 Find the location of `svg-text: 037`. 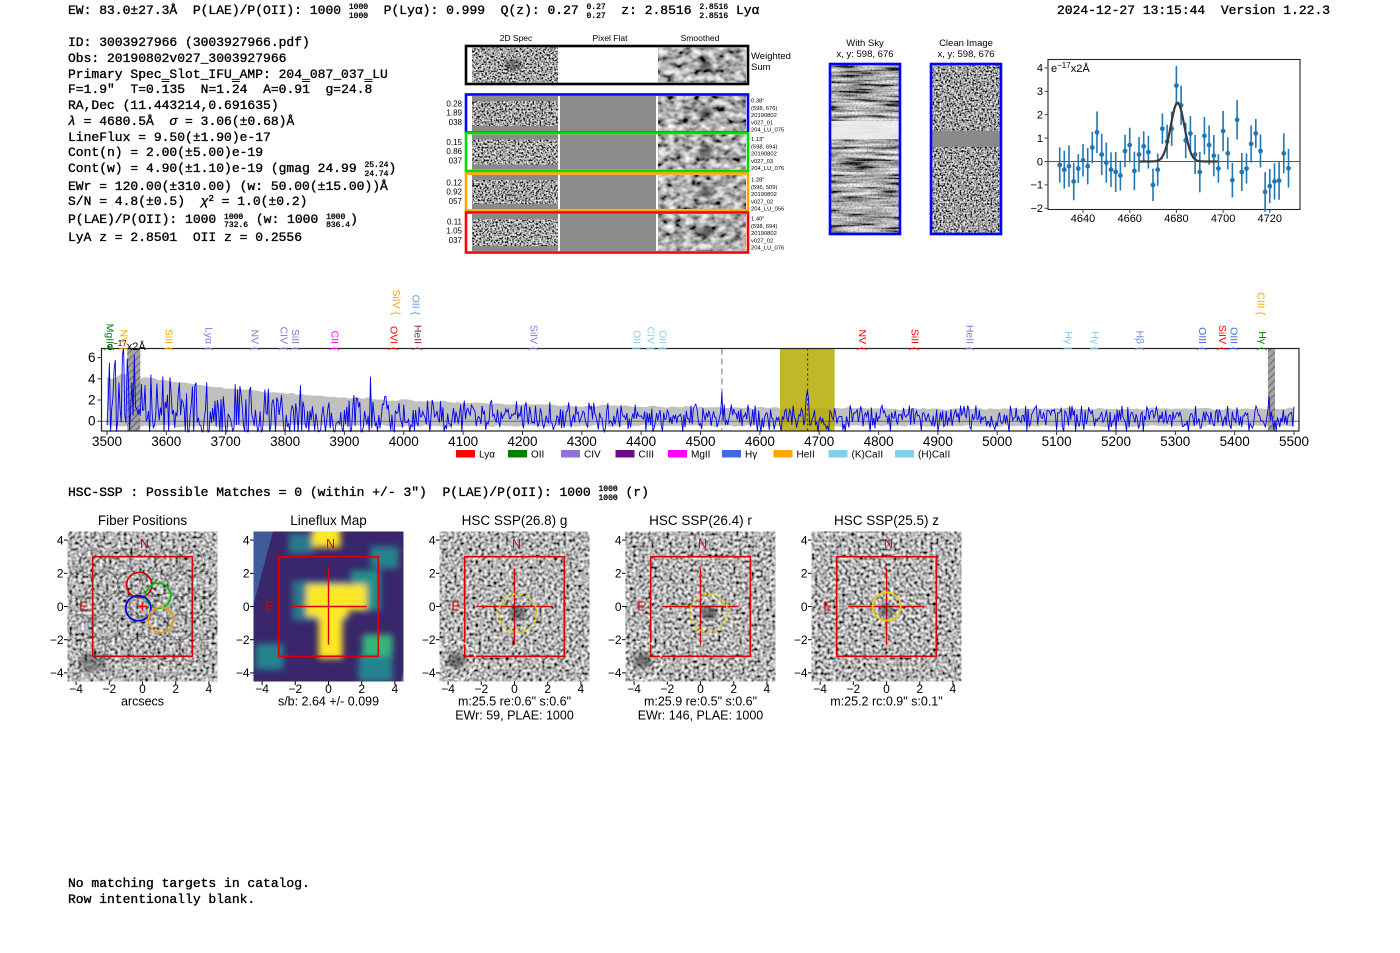

svg-text: 037 is located at coordinates (456, 240).